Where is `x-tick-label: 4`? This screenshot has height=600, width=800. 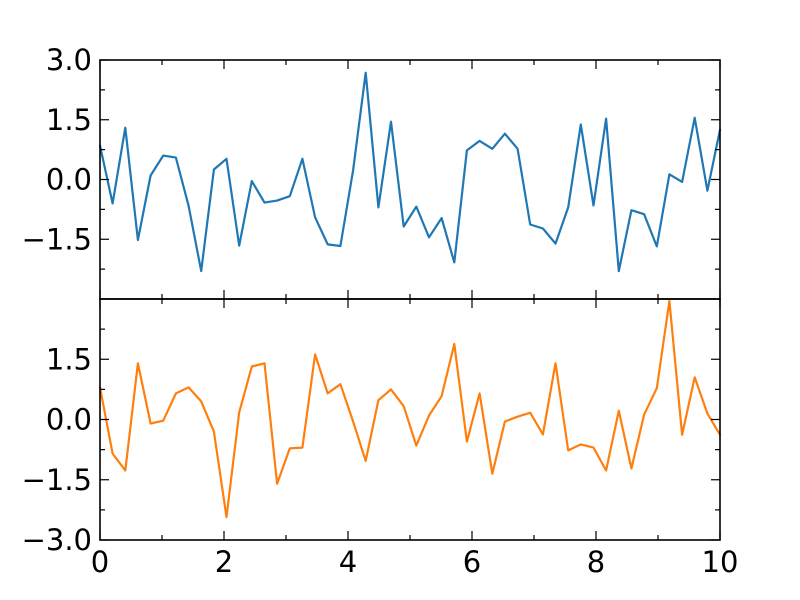 x-tick-label: 4 is located at coordinates (348, 562).